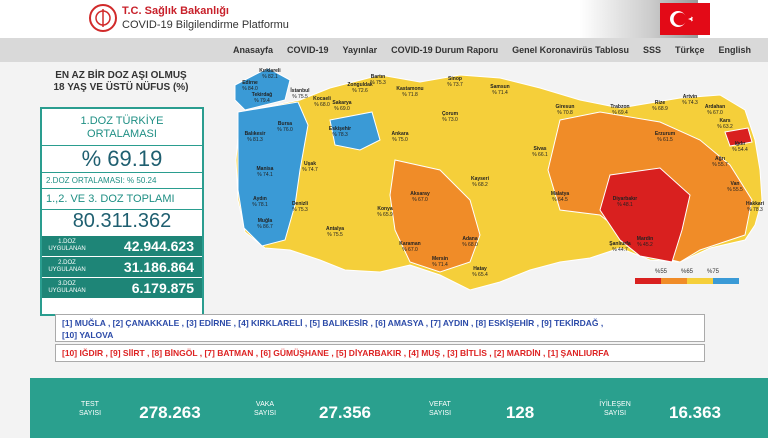 The height and width of the screenshot is (438, 768). I want to click on province-value: % 74.1, so click(265, 175).